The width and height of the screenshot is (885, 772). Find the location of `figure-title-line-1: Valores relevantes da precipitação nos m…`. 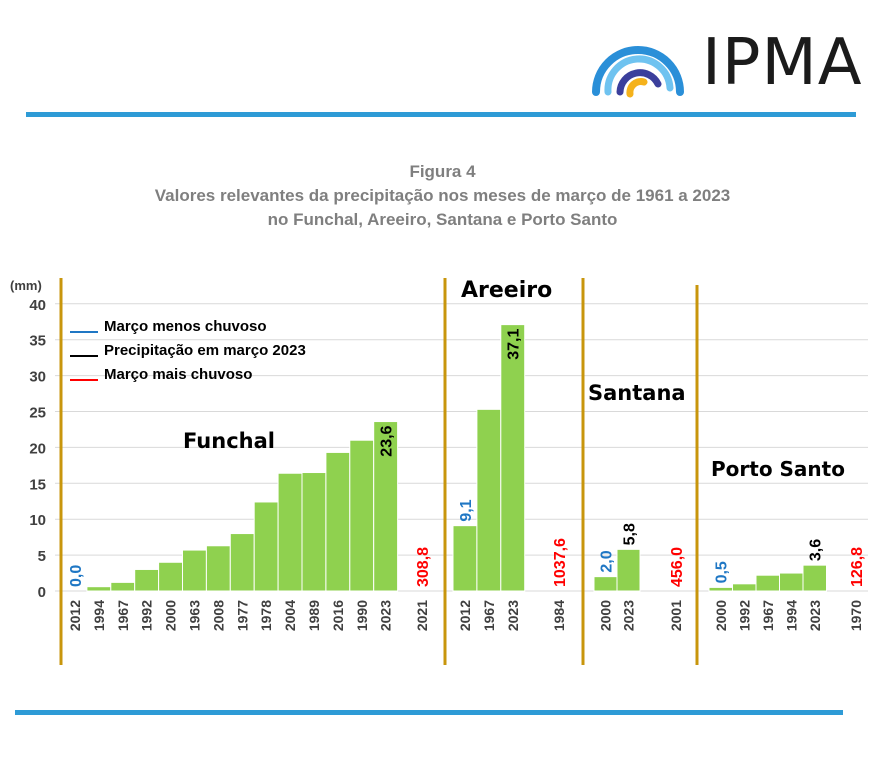

figure-title-line-1: Valores relevantes da precipitação nos m… is located at coordinates (442, 195).